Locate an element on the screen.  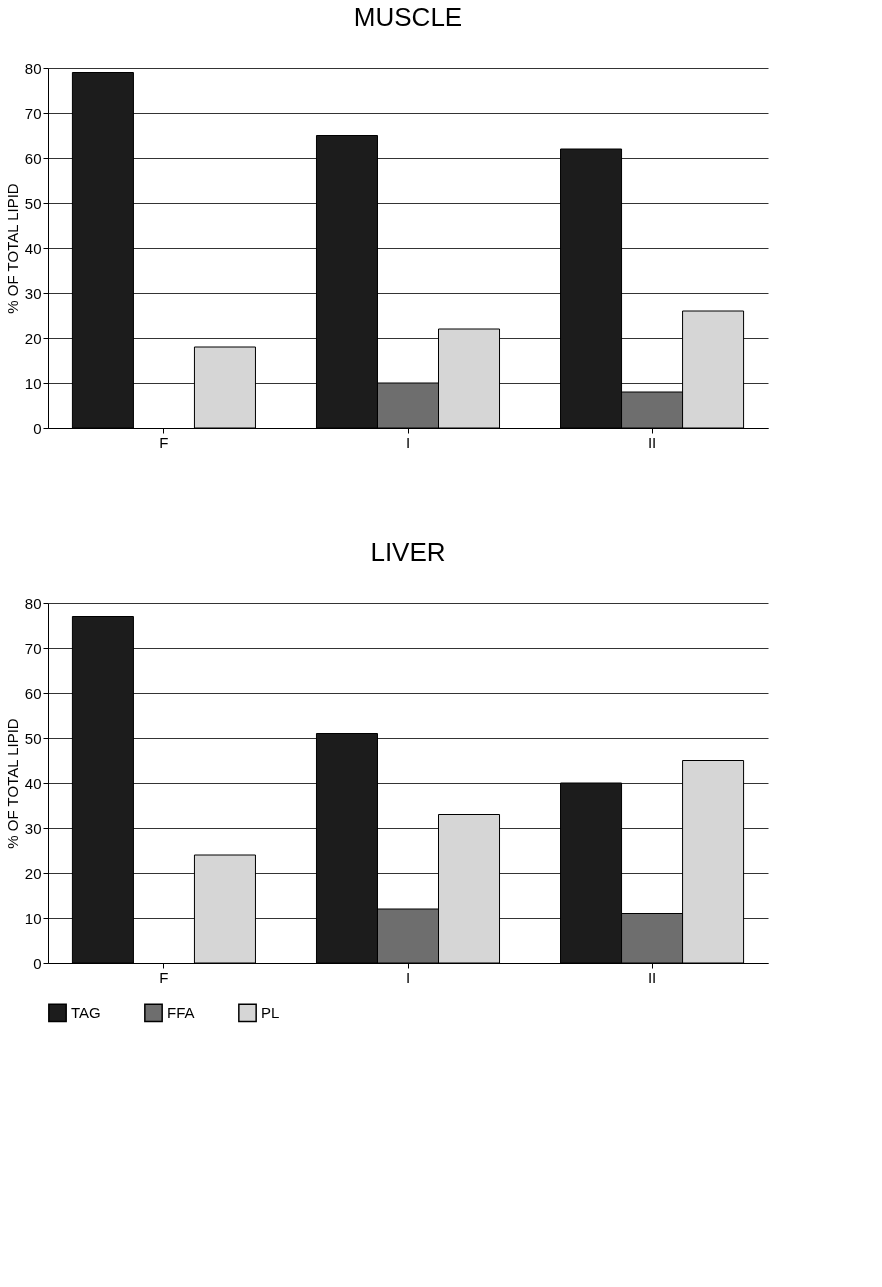
chart-title: MUSCLE is located at coordinates (408, 17).